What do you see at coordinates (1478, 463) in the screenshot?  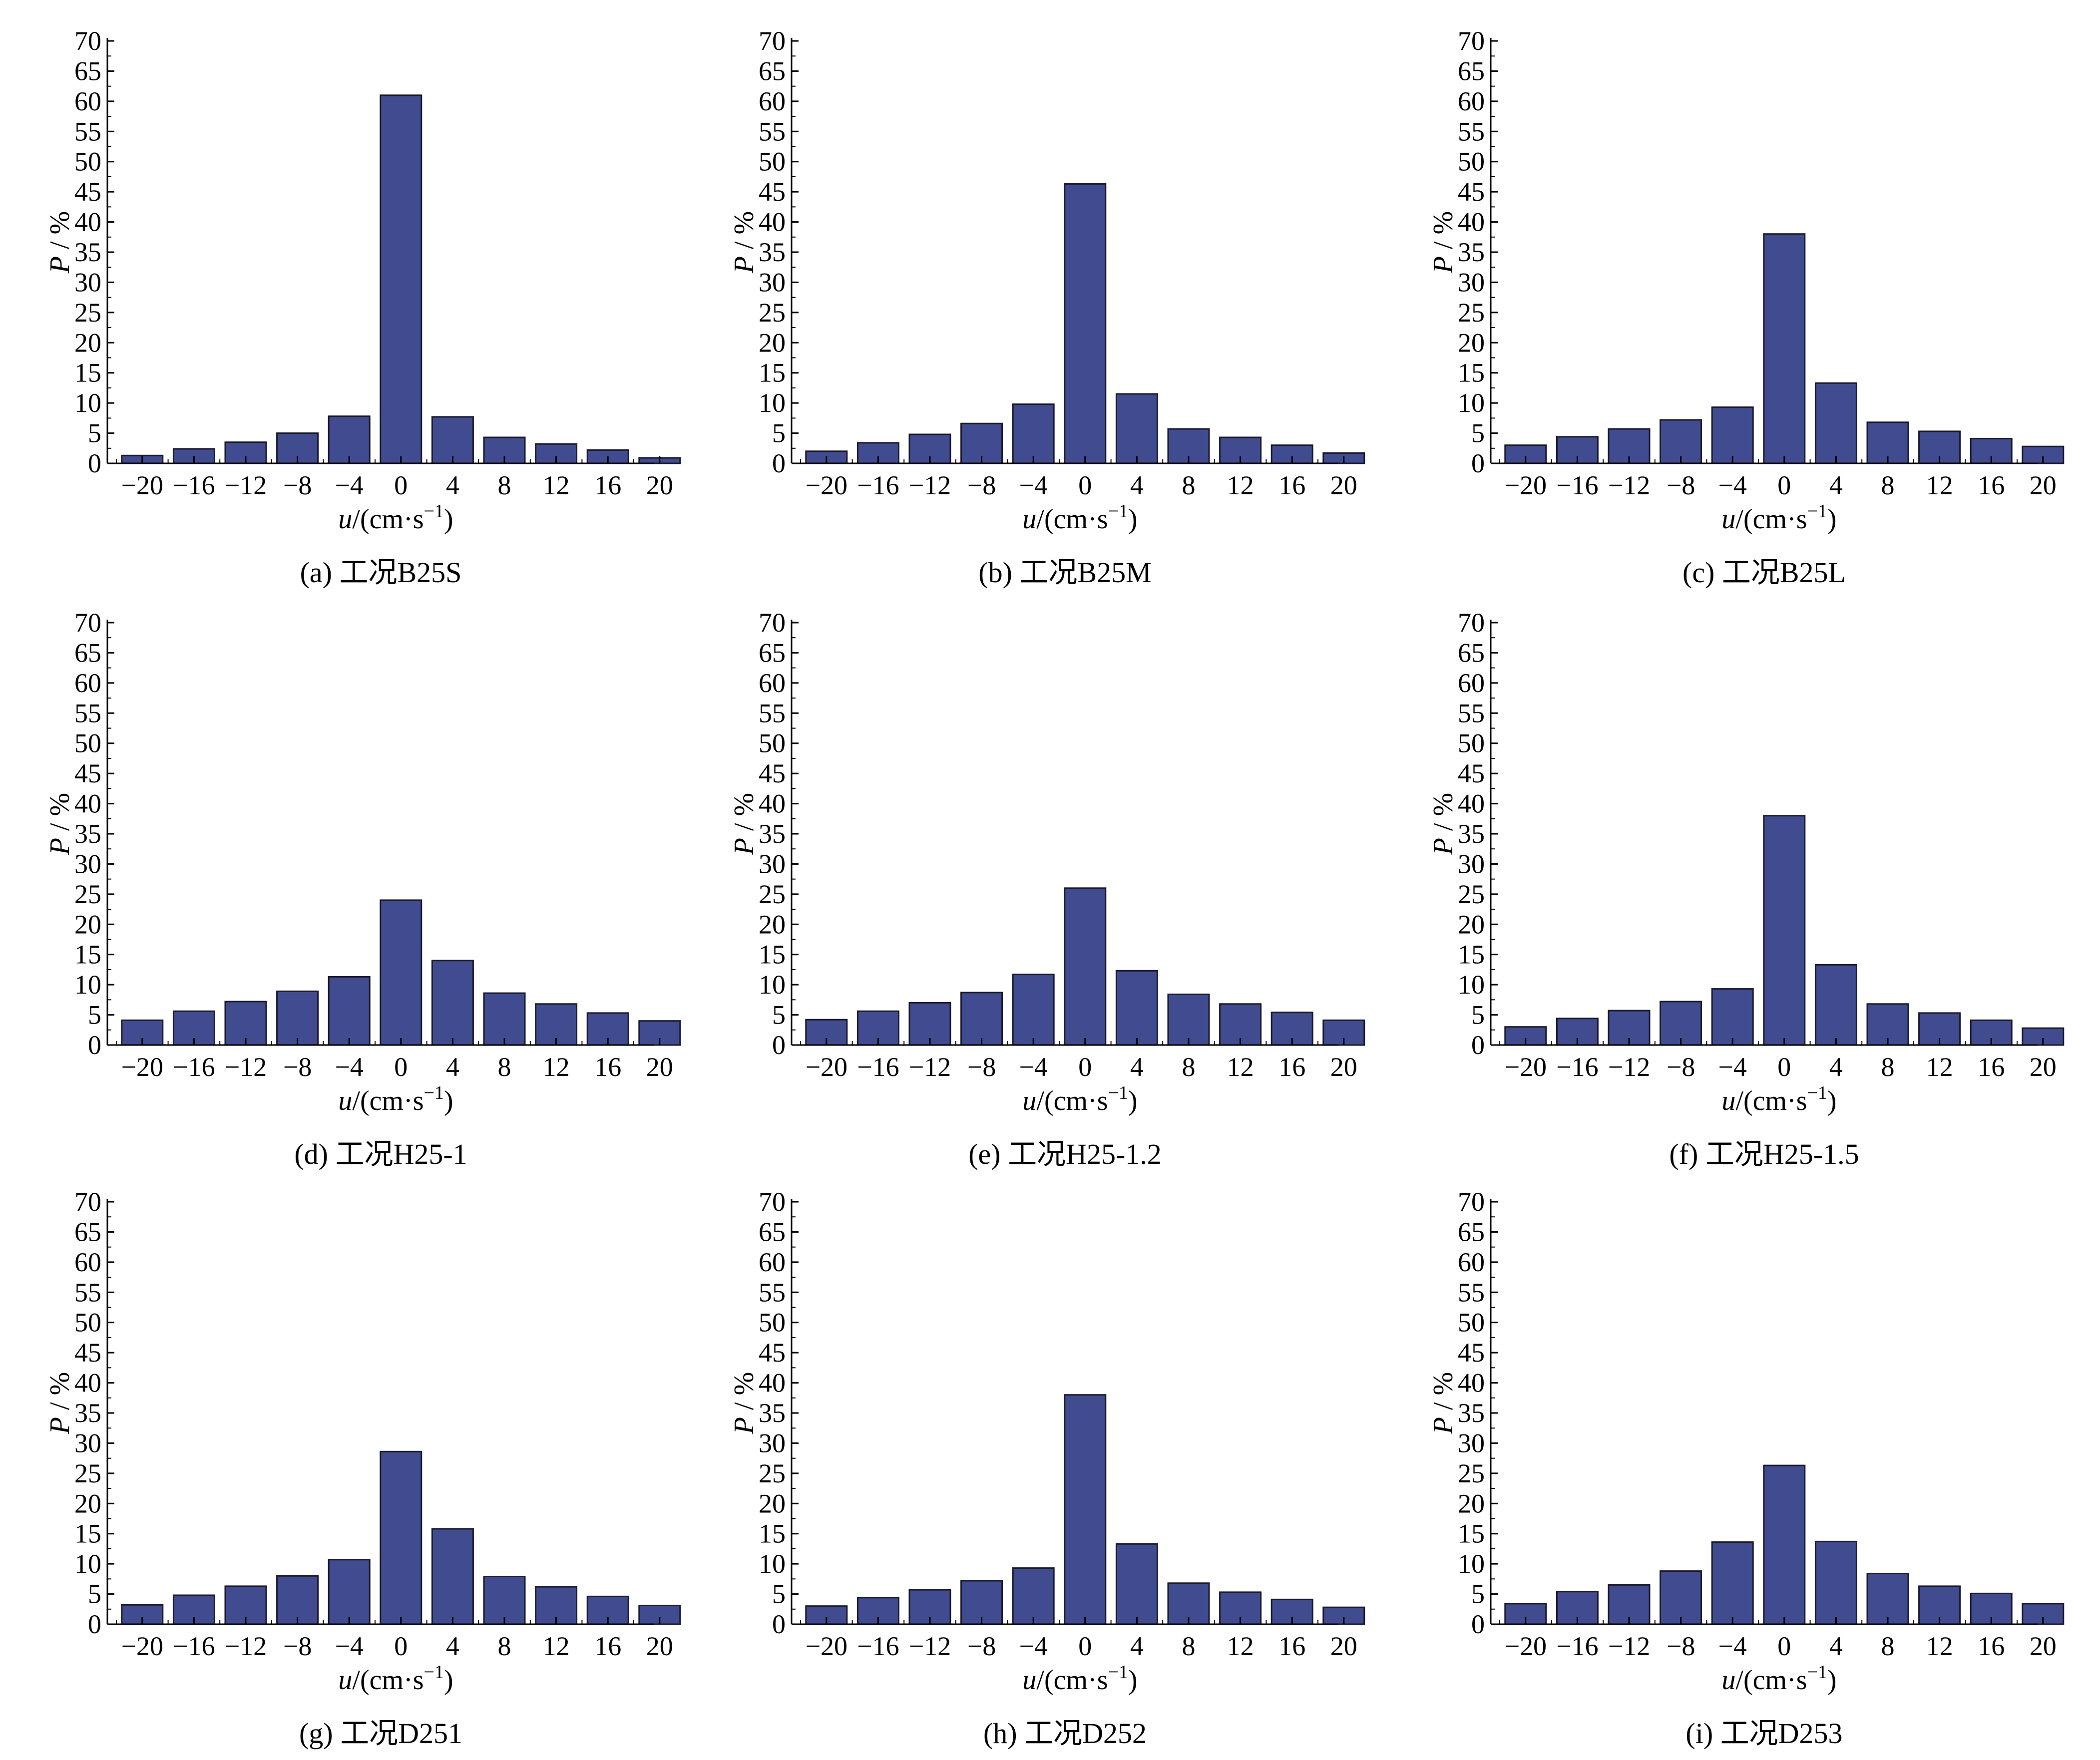 I see `y-tick-label: 0` at bounding box center [1478, 463].